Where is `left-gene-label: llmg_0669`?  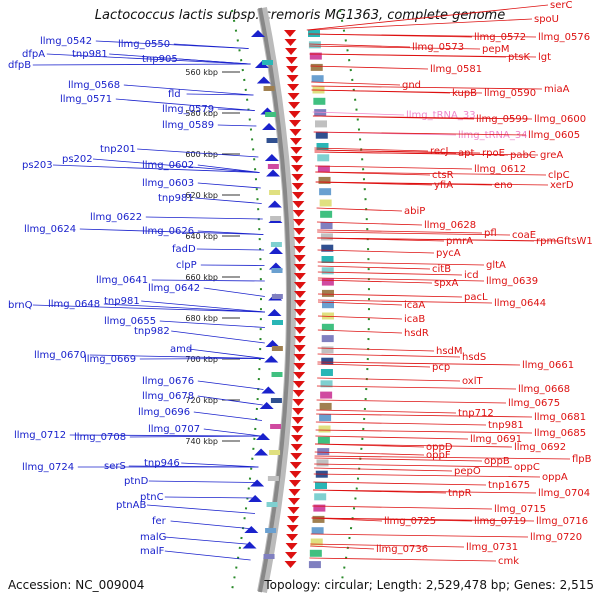
left-gene-label: llmg_0669 is located at coordinates (110, 359).